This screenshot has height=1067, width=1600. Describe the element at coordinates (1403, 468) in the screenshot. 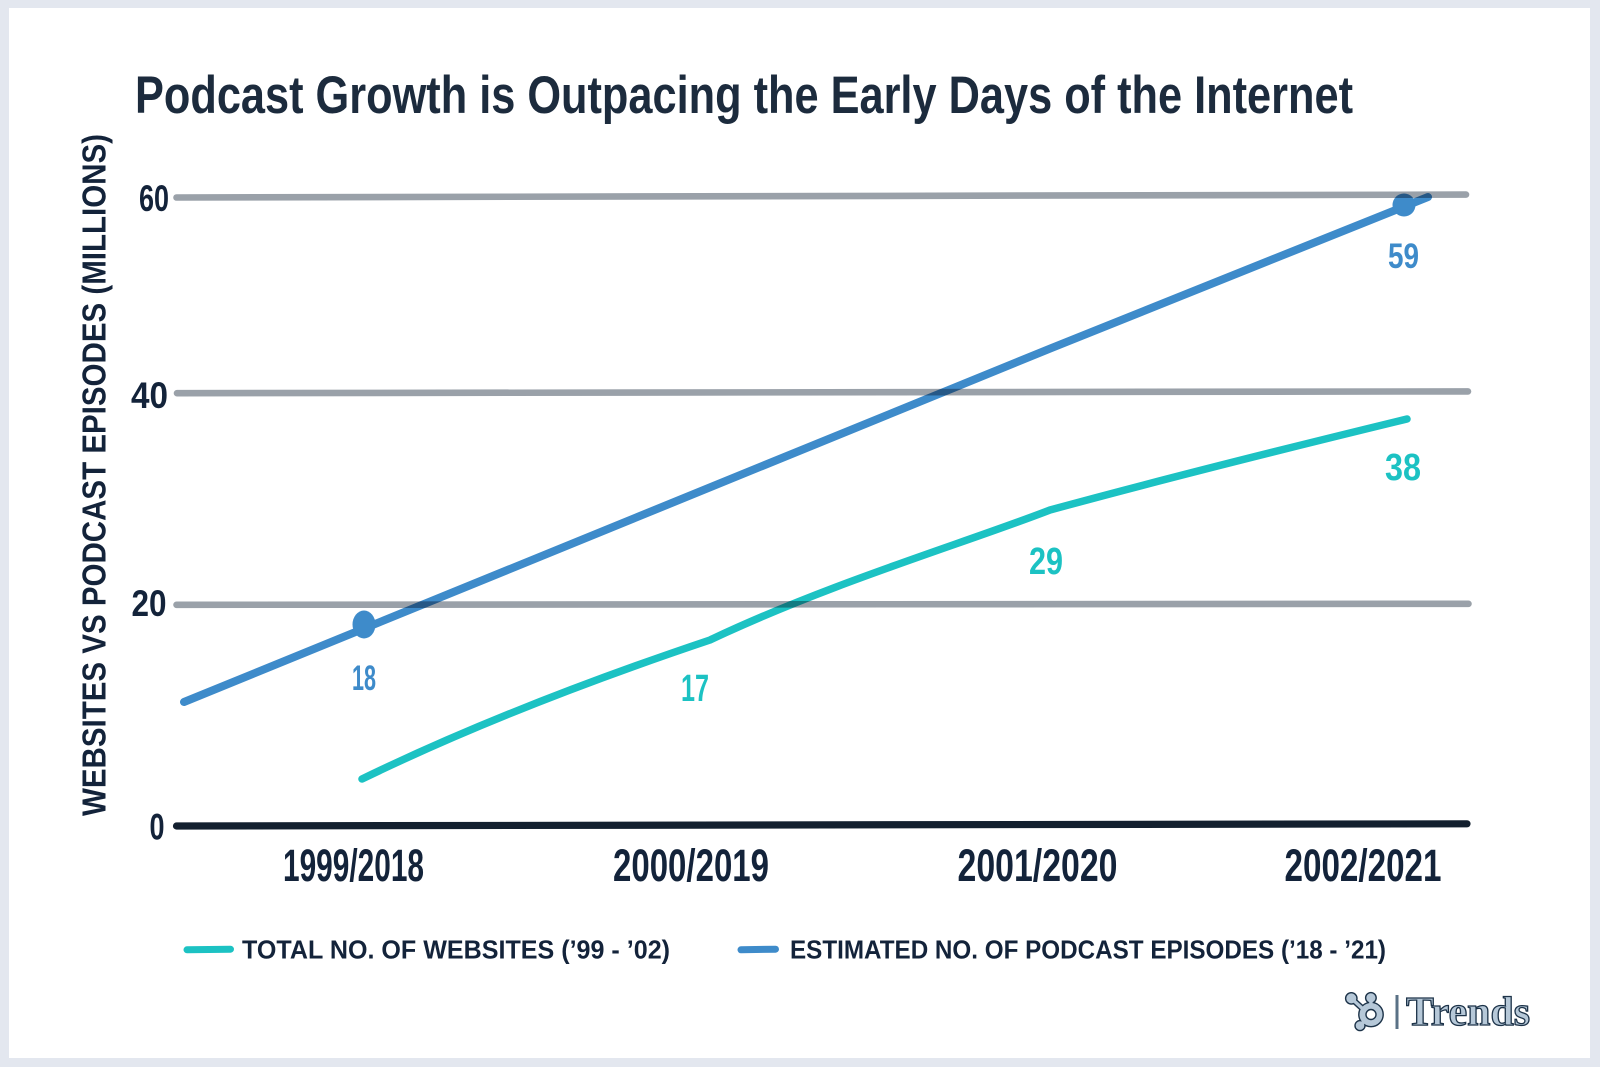

I see `svg-text: 38` at that location.